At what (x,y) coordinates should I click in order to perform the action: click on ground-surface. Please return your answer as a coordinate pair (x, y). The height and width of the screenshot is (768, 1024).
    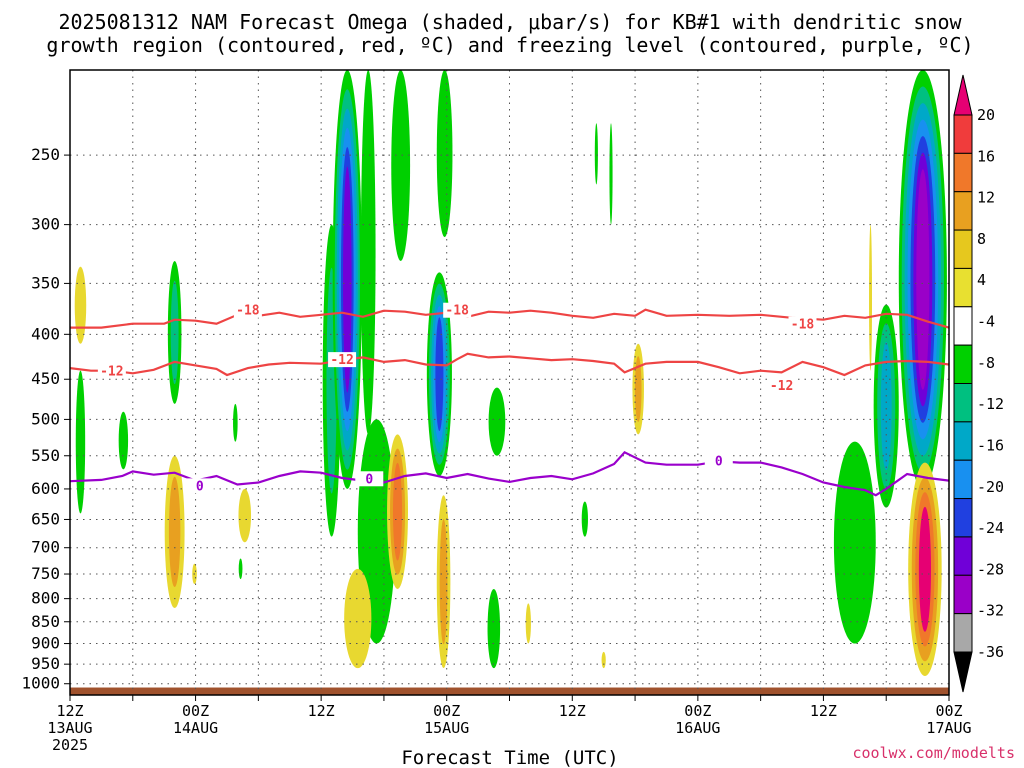
    Looking at the image, I should click on (509, 691).